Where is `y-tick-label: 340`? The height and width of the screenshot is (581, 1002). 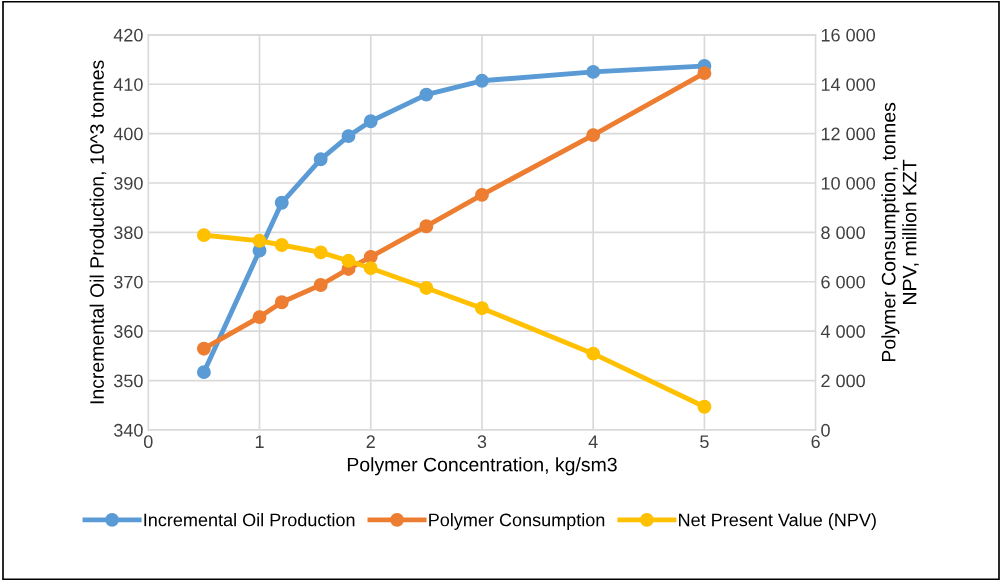
y-tick-label: 340 is located at coordinates (128, 430).